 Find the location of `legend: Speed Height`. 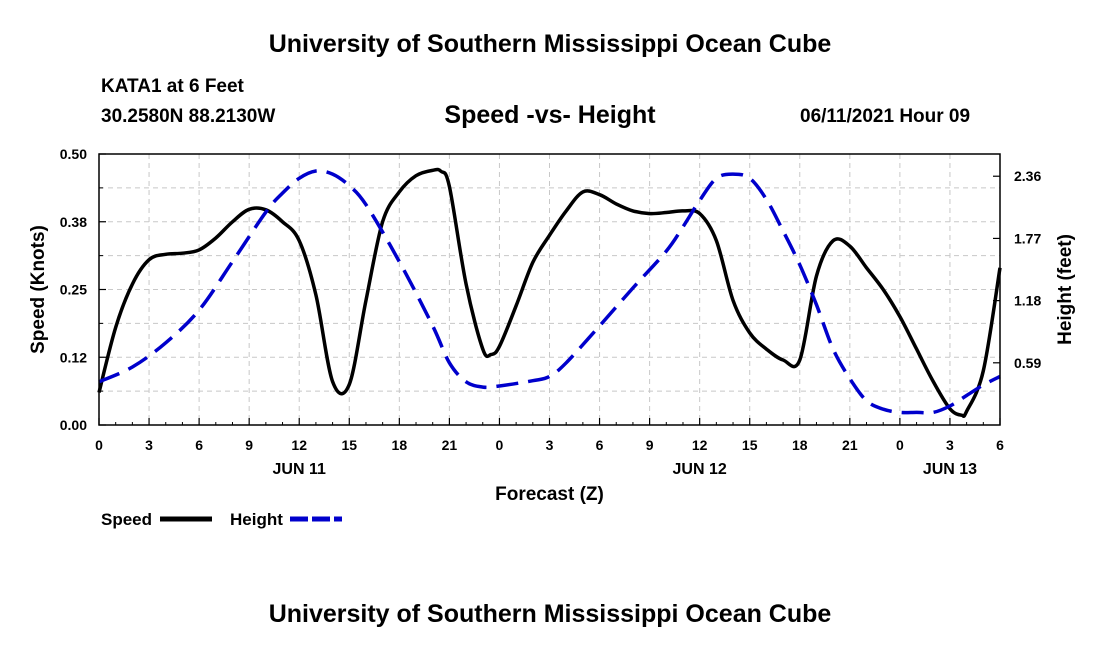

legend: Speed Height is located at coordinates (221, 519).